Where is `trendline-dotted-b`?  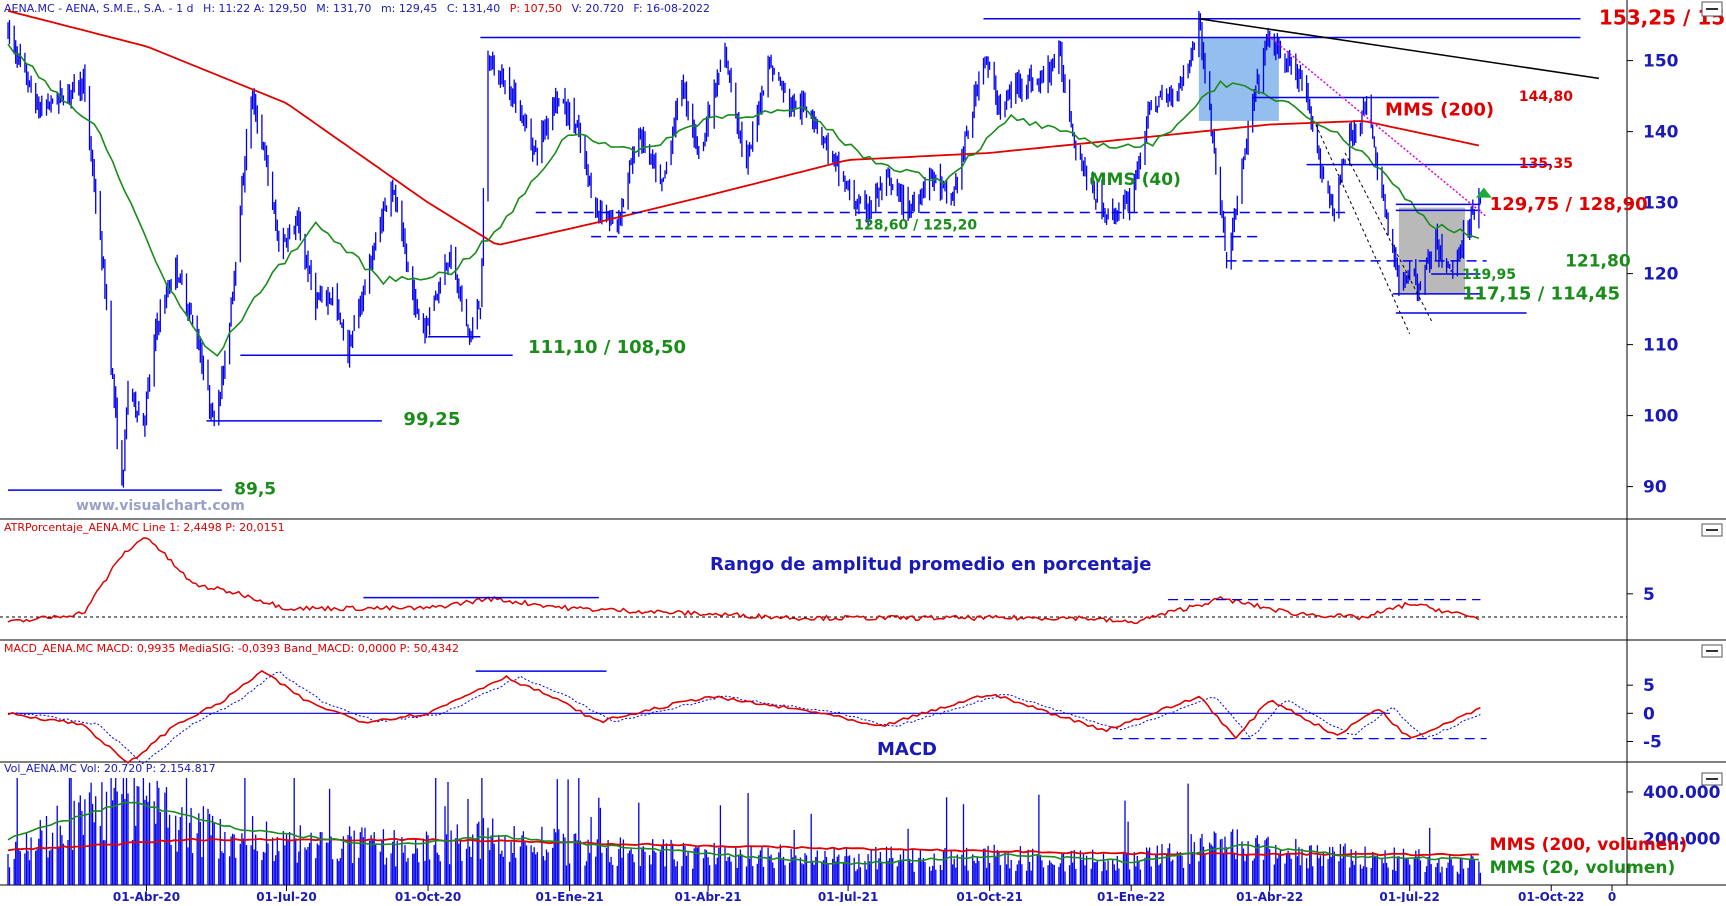 trendline-dotted-b is located at coordinates (1389, 238).